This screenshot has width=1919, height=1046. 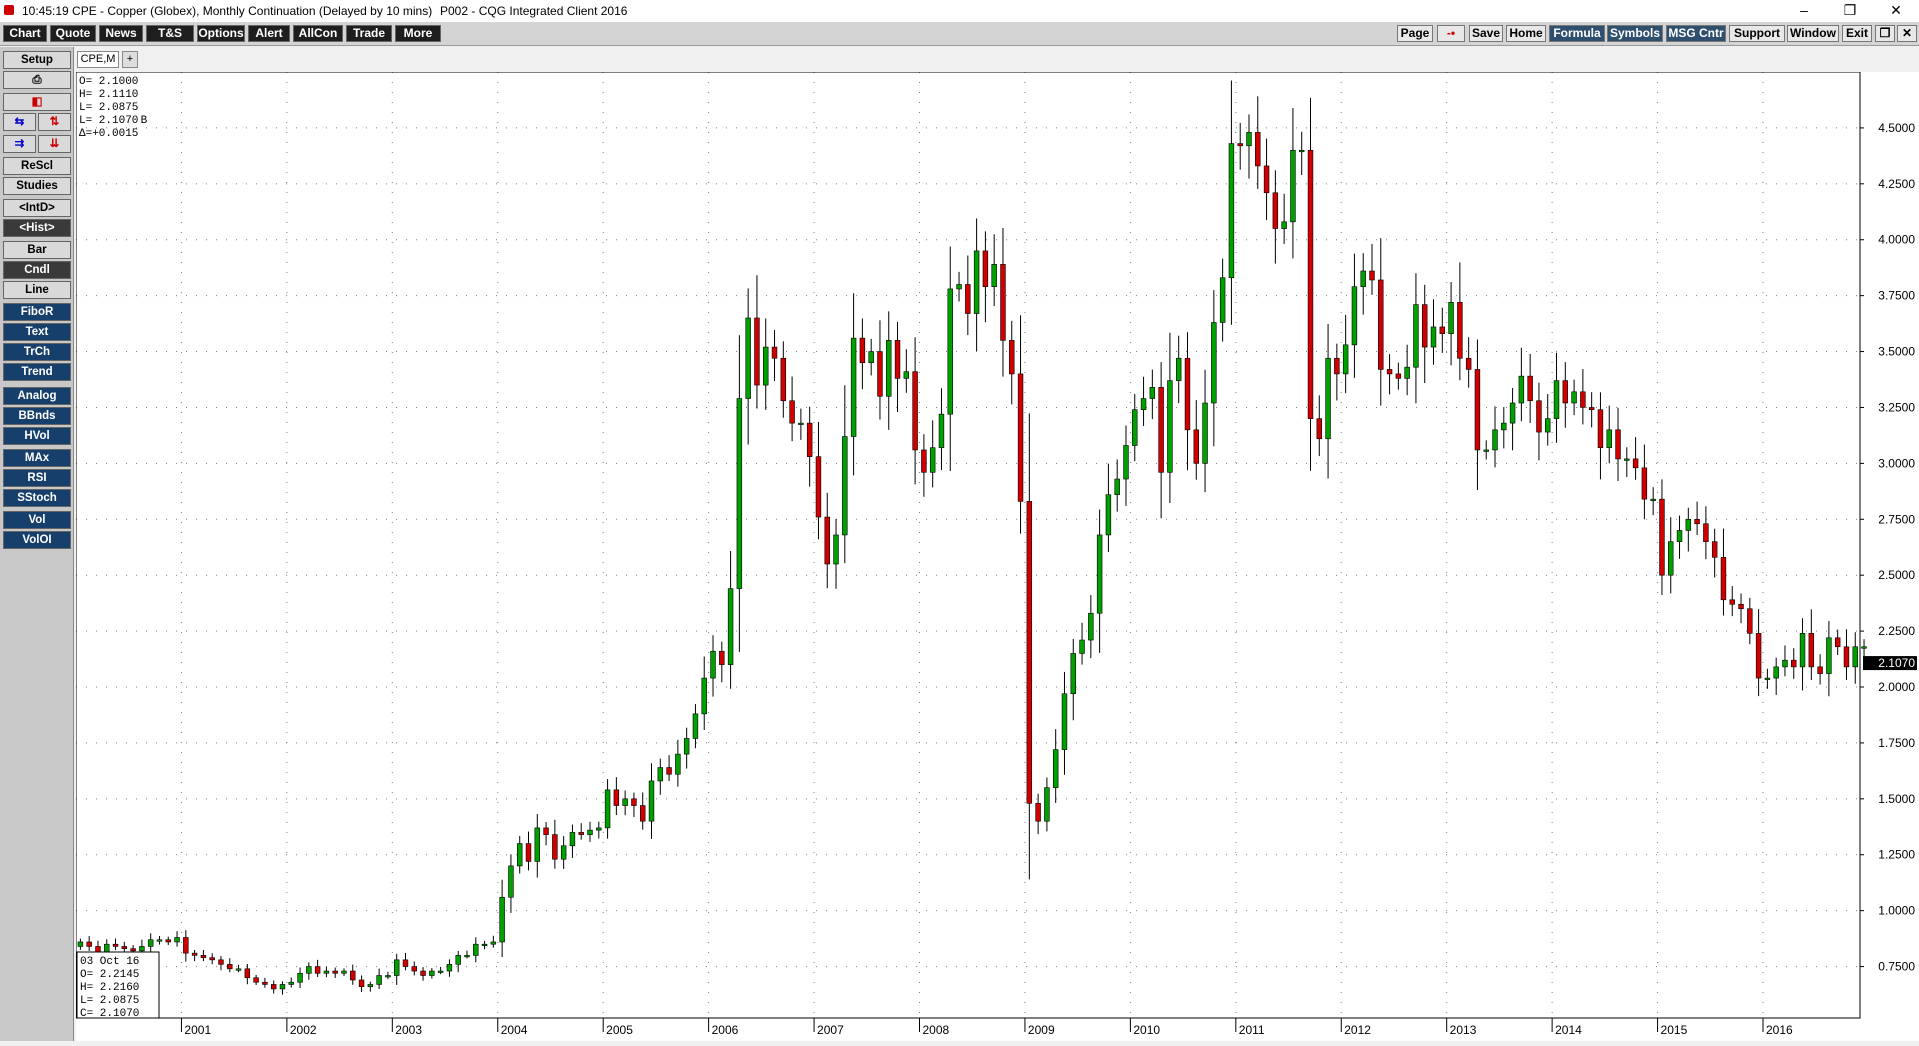 I want to click on menu-allcon-button: AllCon, so click(x=318, y=33).